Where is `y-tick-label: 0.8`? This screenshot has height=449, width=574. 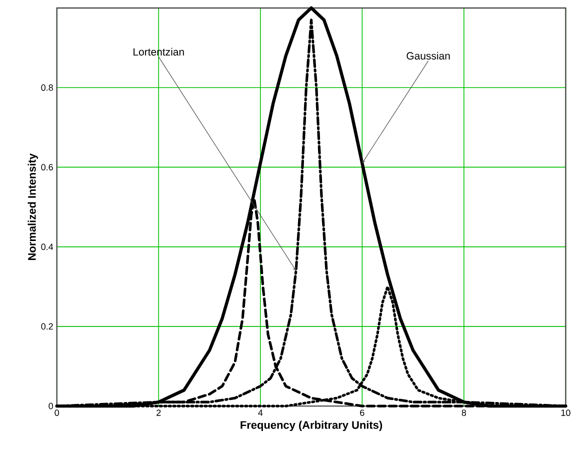 y-tick-label: 0.8 is located at coordinates (47, 87).